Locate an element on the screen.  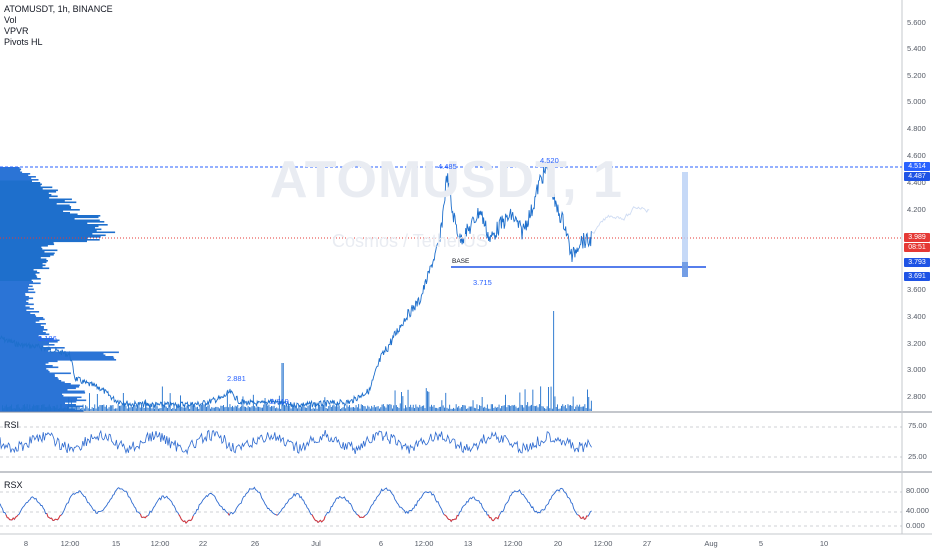
projection-box-top is located at coordinates (685, 269).